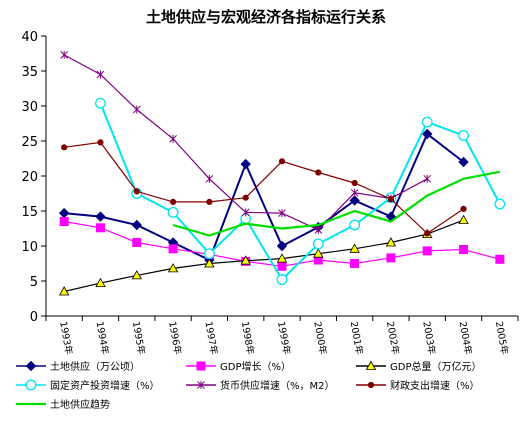 The height and width of the screenshot is (422, 532). What do you see at coordinates (357, 338) in the screenshot?
I see `x-tick-label: 2001年` at bounding box center [357, 338].